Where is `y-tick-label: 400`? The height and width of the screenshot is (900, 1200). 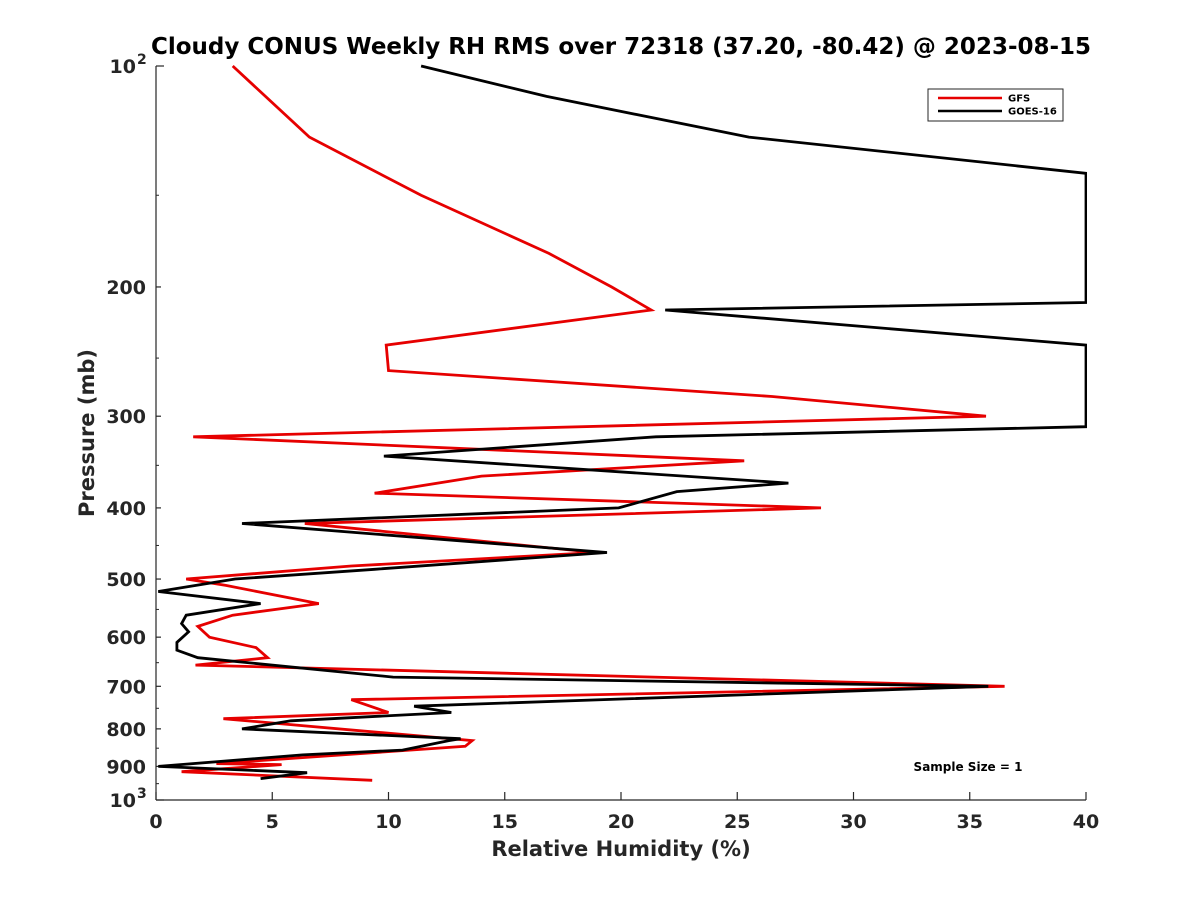
y-tick-label: 400 is located at coordinates (126, 509).